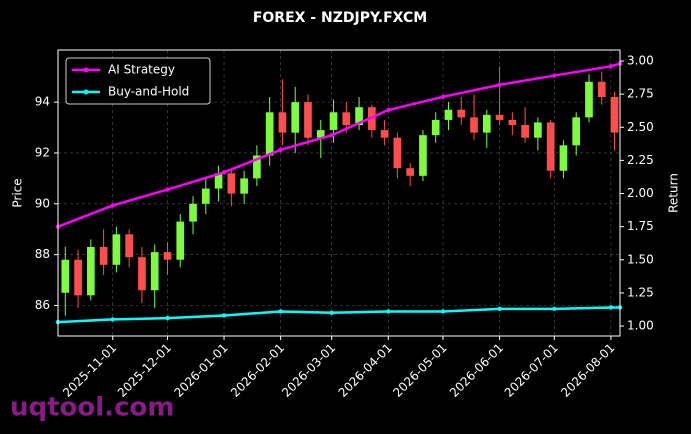 This screenshot has width=691, height=434. Describe the element at coordinates (640, 193) in the screenshot. I see `y2-tick-label: 2.00` at that location.